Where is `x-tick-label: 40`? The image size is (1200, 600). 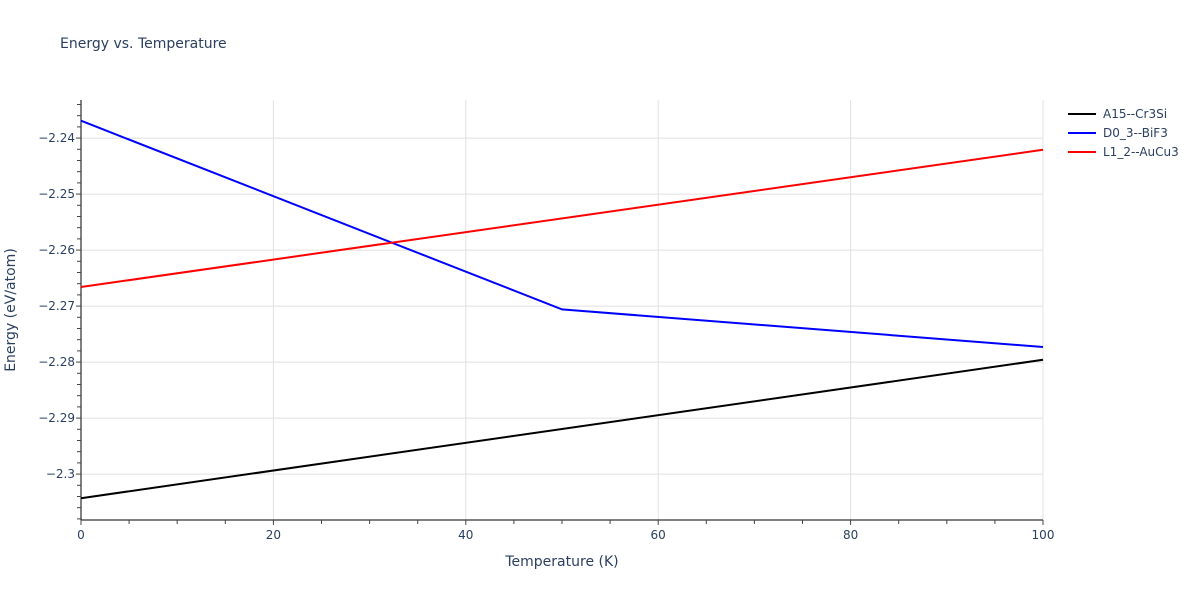 x-tick-label: 40 is located at coordinates (465, 535).